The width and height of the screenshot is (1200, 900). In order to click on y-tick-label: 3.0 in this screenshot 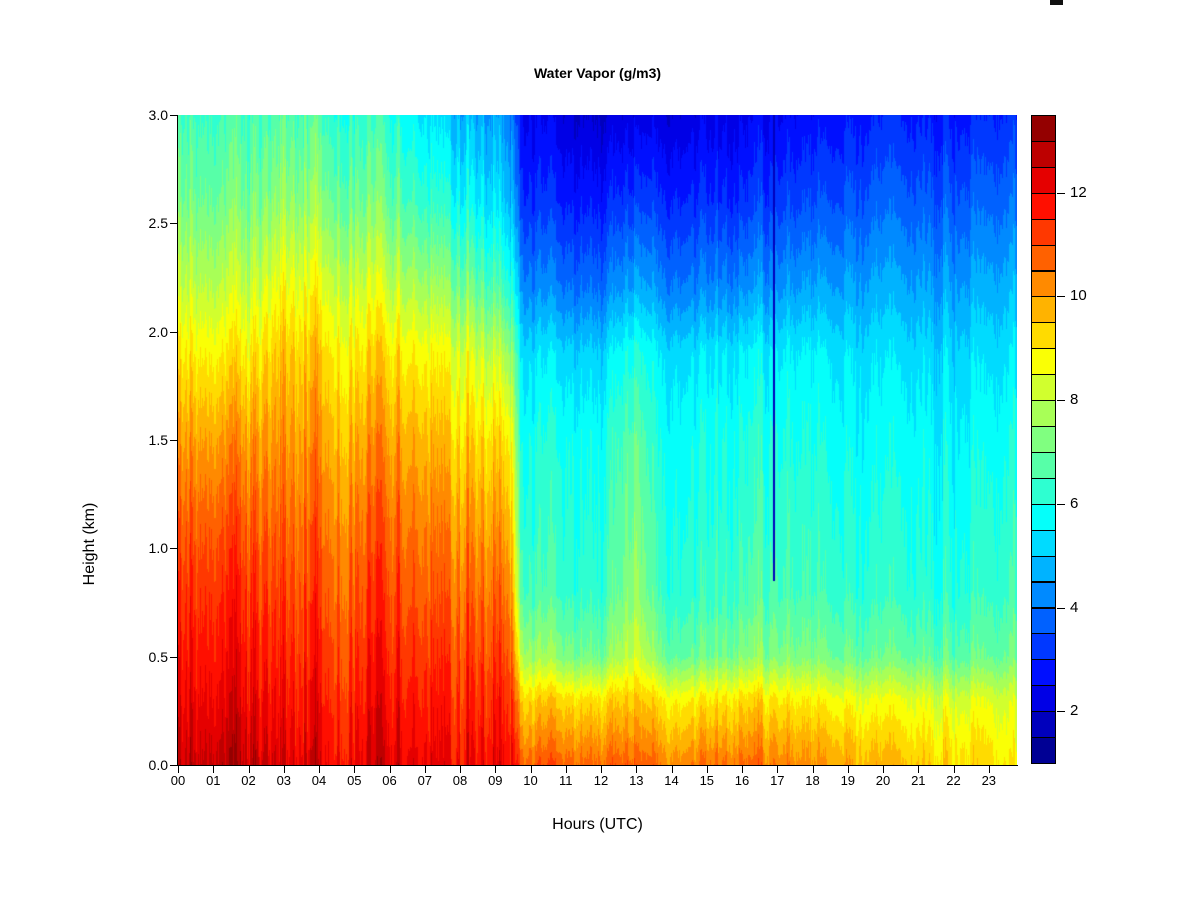, I will do `click(158, 115)`.